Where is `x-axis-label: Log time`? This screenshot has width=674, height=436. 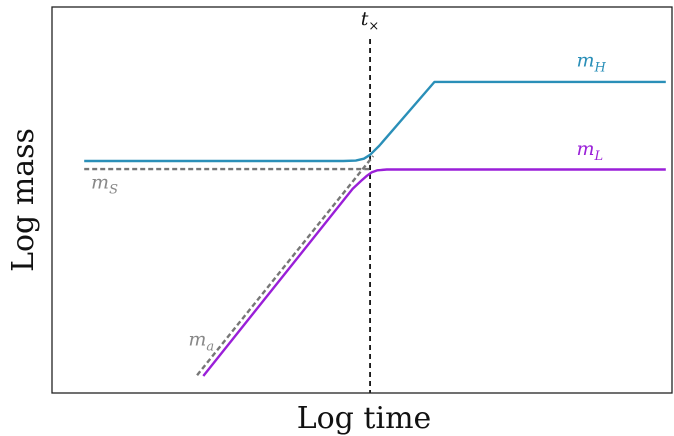 x-axis-label: Log time is located at coordinates (364, 418).